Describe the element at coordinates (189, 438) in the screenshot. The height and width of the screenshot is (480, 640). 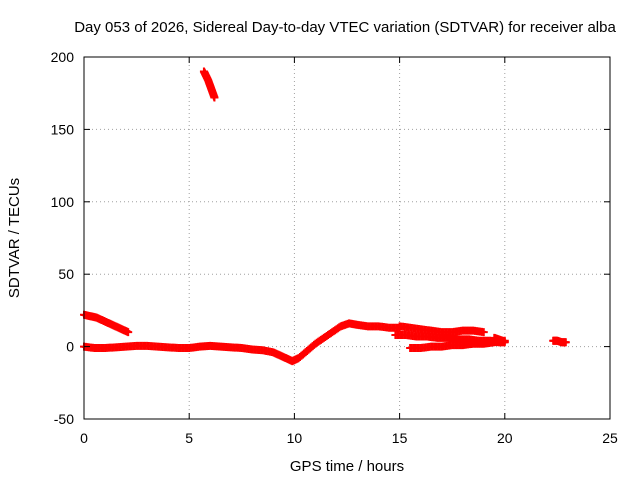
I see `x-tick-label: 5` at that location.